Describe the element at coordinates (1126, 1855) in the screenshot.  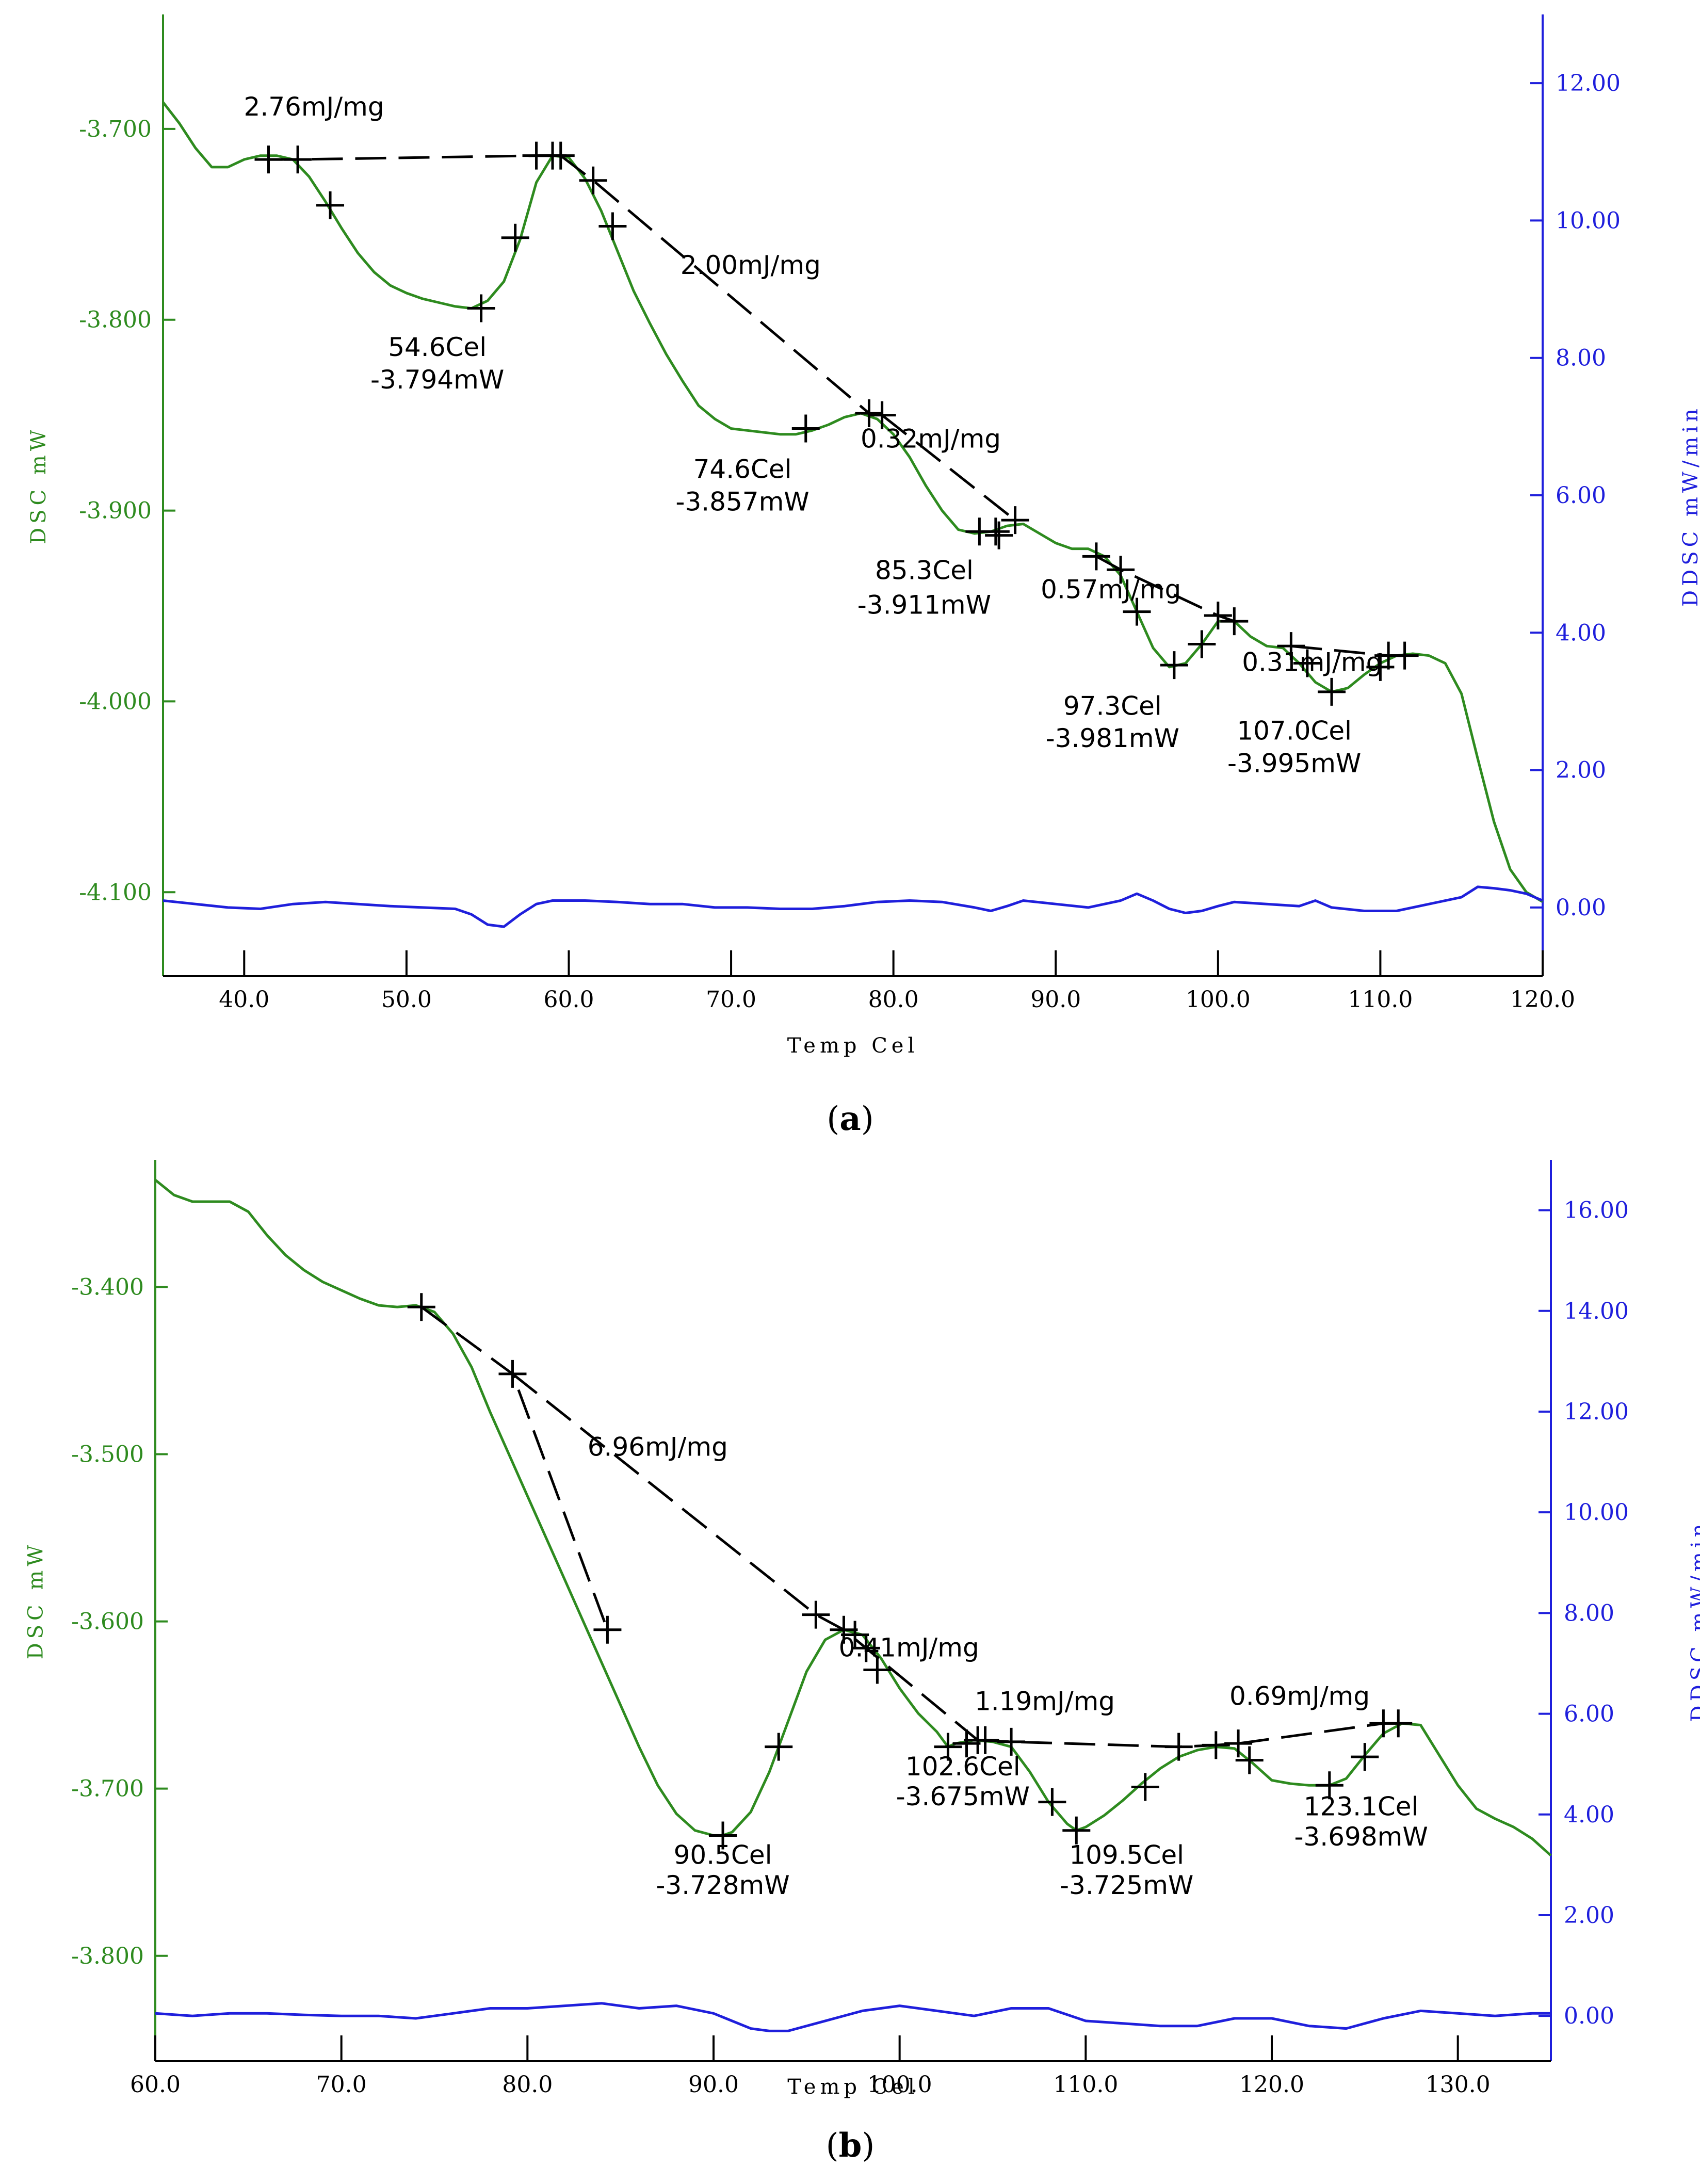
I see `data-annotation: 109.5Cel` at that location.